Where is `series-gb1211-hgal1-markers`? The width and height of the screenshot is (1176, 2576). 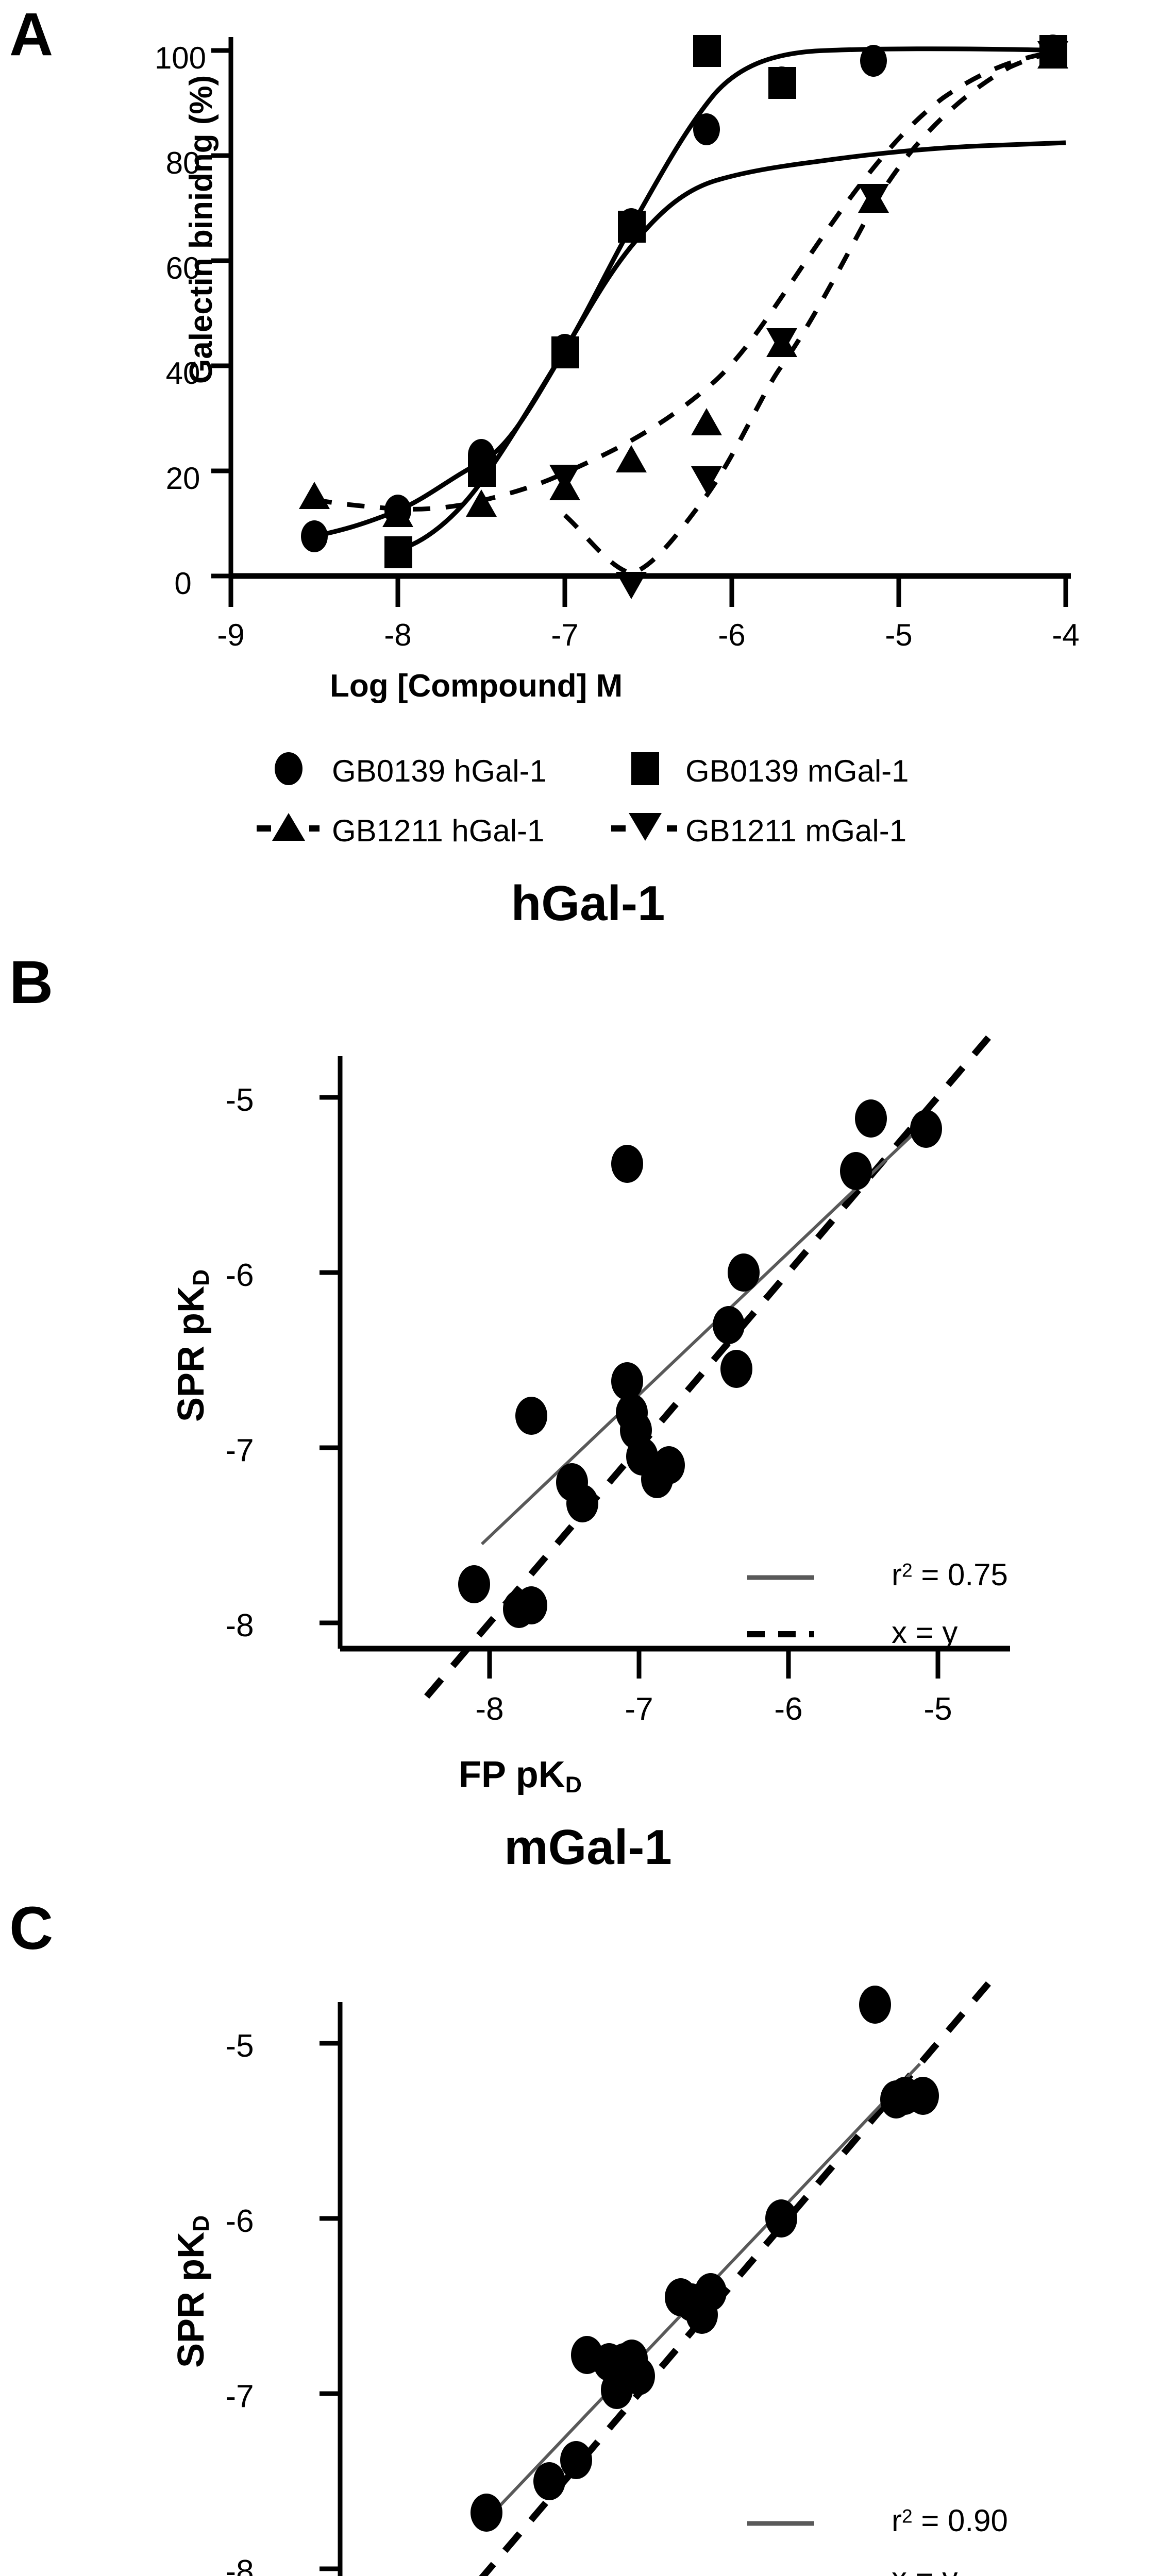 series-gb1211-hgal1-markers is located at coordinates (683, 284).